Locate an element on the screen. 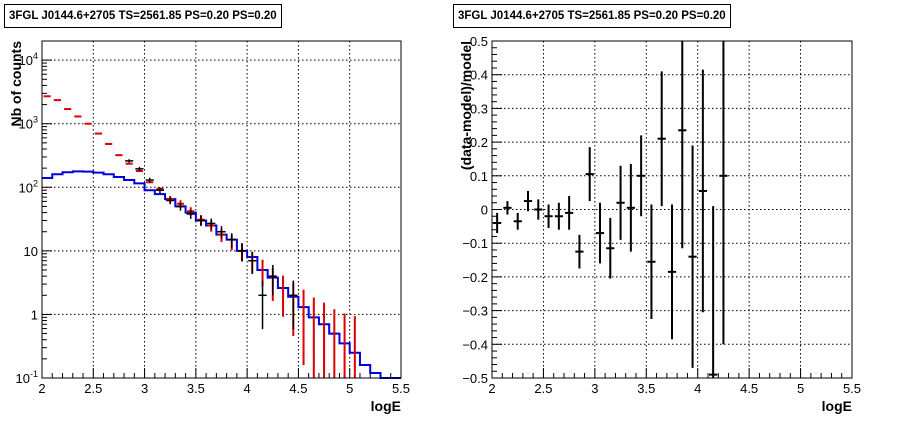 The image size is (898, 421). y-tick-label: 10⁻¹ is located at coordinates (27, 377).